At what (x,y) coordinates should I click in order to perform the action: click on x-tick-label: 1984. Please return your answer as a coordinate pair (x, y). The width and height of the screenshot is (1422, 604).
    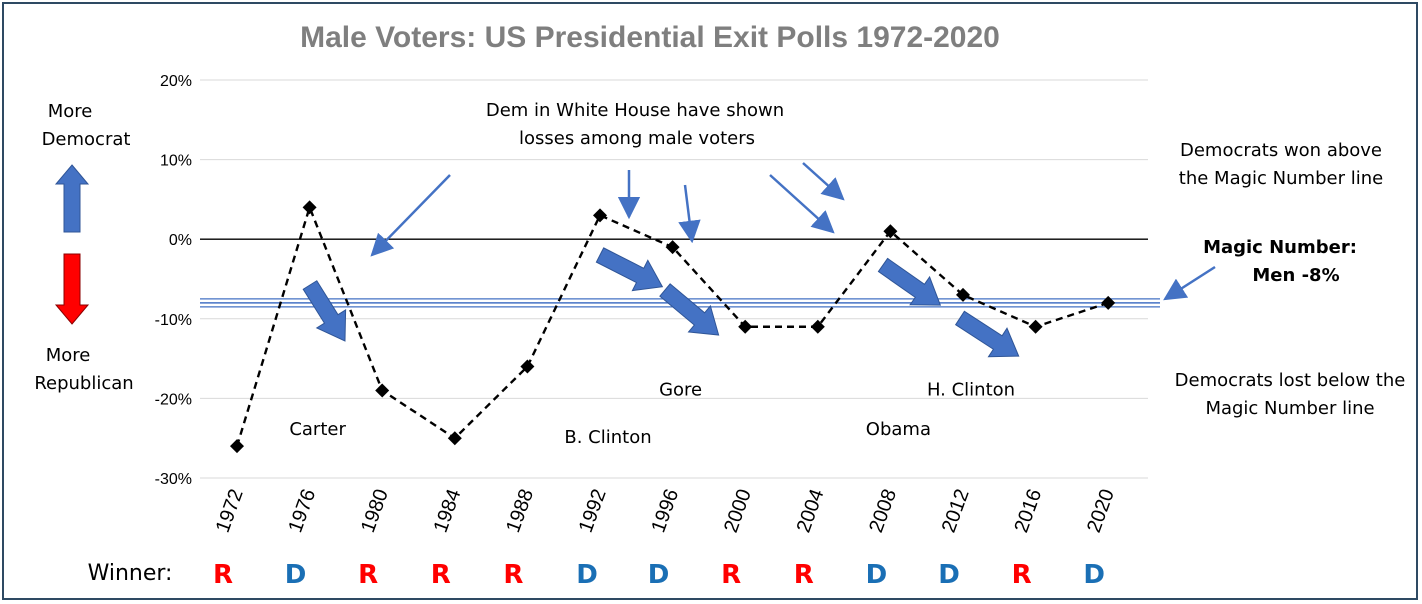
    Looking at the image, I should click on (448, 510).